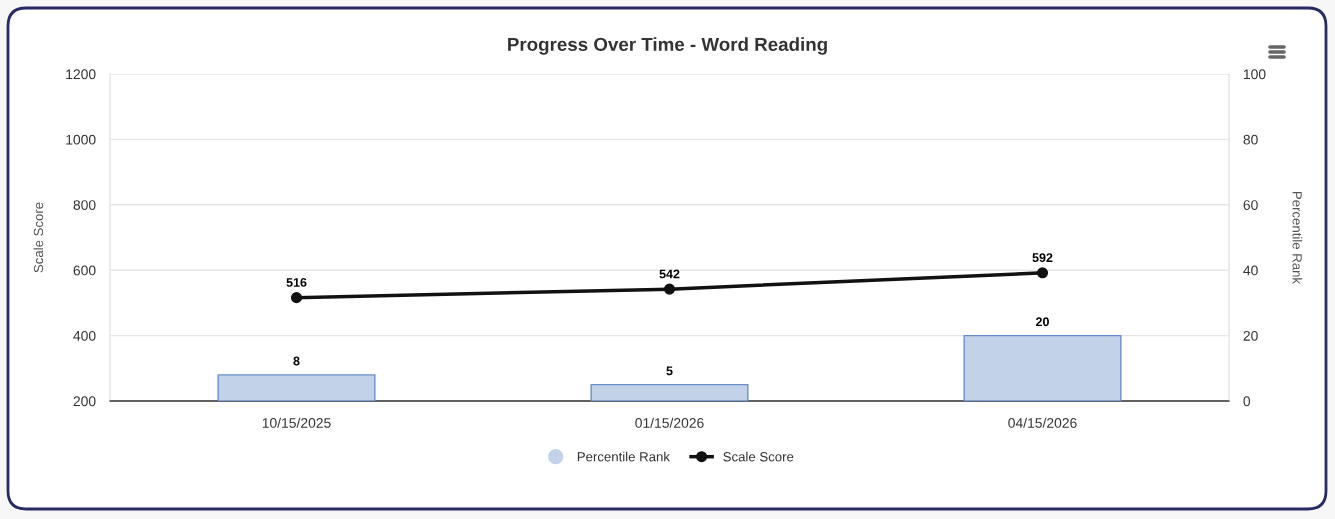  What do you see at coordinates (81, 74) in the screenshot?
I see `y-tick-label: 1200` at bounding box center [81, 74].